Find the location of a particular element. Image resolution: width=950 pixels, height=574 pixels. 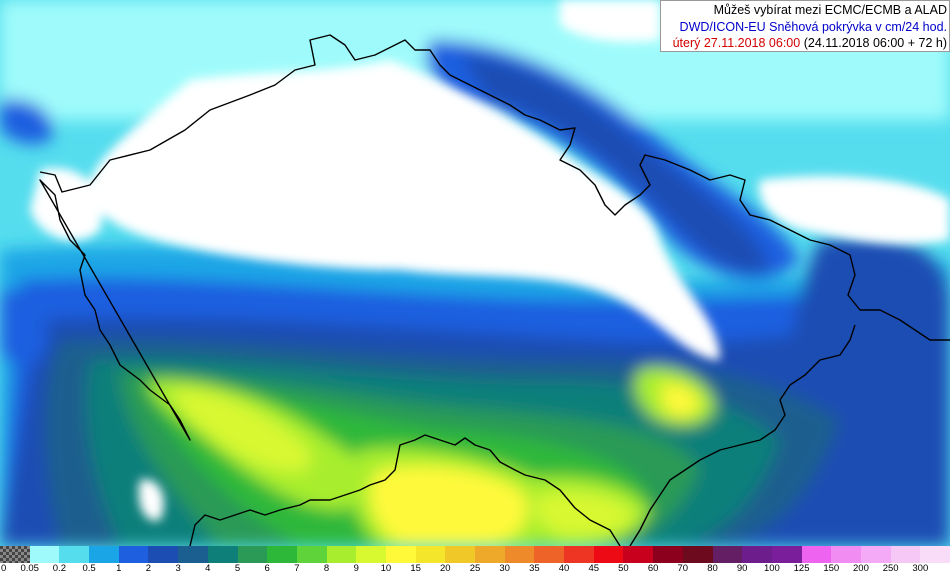

model-run: (24.11.2018 06:00 + 72 h) is located at coordinates (875, 43).